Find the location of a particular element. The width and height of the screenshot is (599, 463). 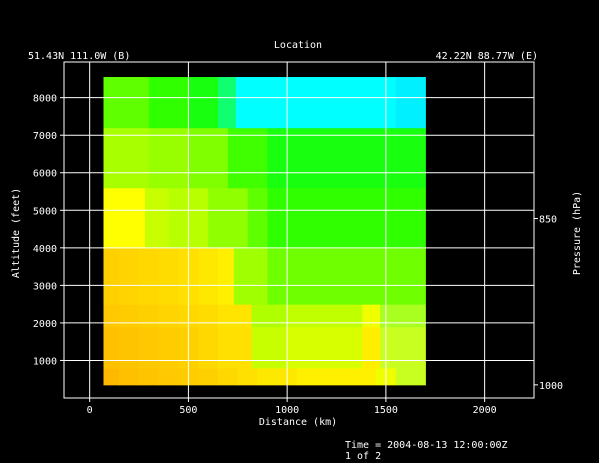

x-tick-label: 500 is located at coordinates (188, 410).